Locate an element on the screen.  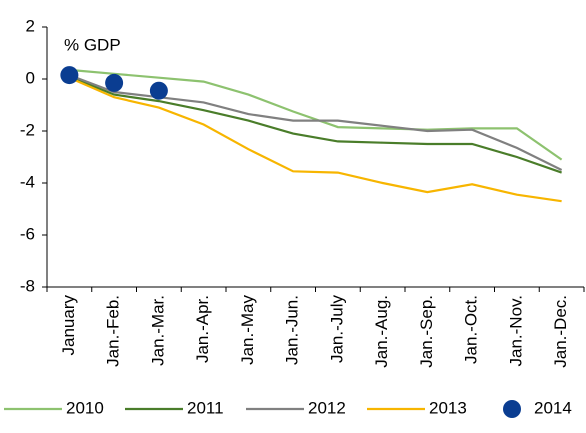
x-tick-label: Jan.-Oct. is located at coordinates (471, 329).